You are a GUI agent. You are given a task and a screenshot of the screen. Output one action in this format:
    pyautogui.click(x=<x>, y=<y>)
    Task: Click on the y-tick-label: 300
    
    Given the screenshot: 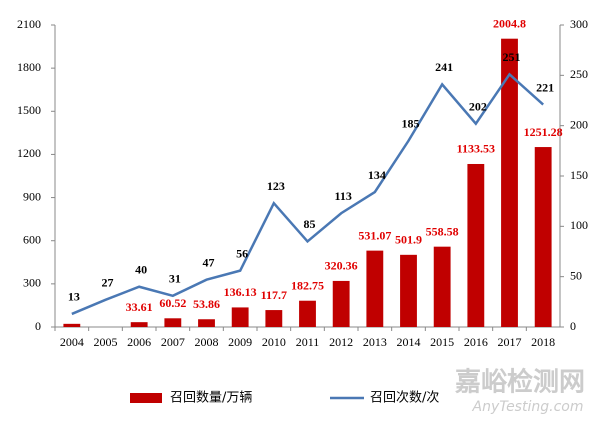 What is the action you would take?
    pyautogui.click(x=32, y=283)
    